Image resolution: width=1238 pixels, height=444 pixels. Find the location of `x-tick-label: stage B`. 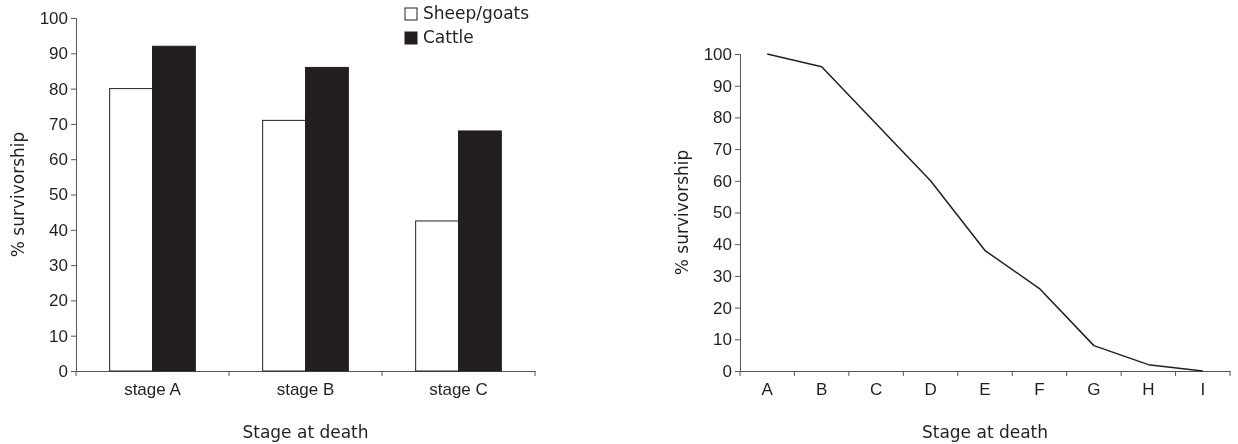

x-tick-label: stage B is located at coordinates (305, 390).